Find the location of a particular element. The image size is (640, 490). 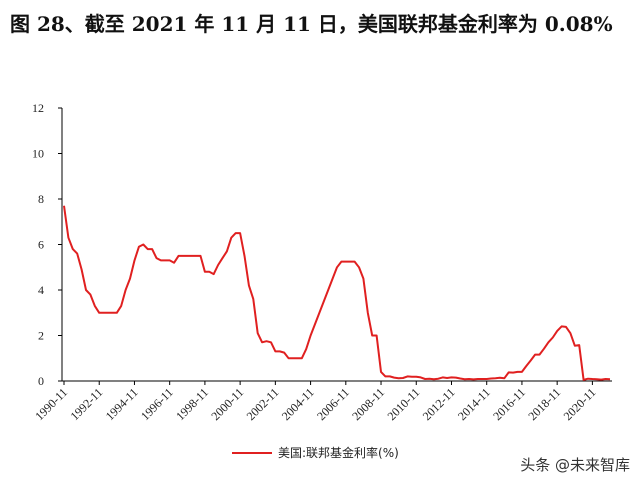

chart-title: 图 28、截至 2021 年 11 月 11 日，美国联邦基金利率为 0.08% is located at coordinates (311, 24).